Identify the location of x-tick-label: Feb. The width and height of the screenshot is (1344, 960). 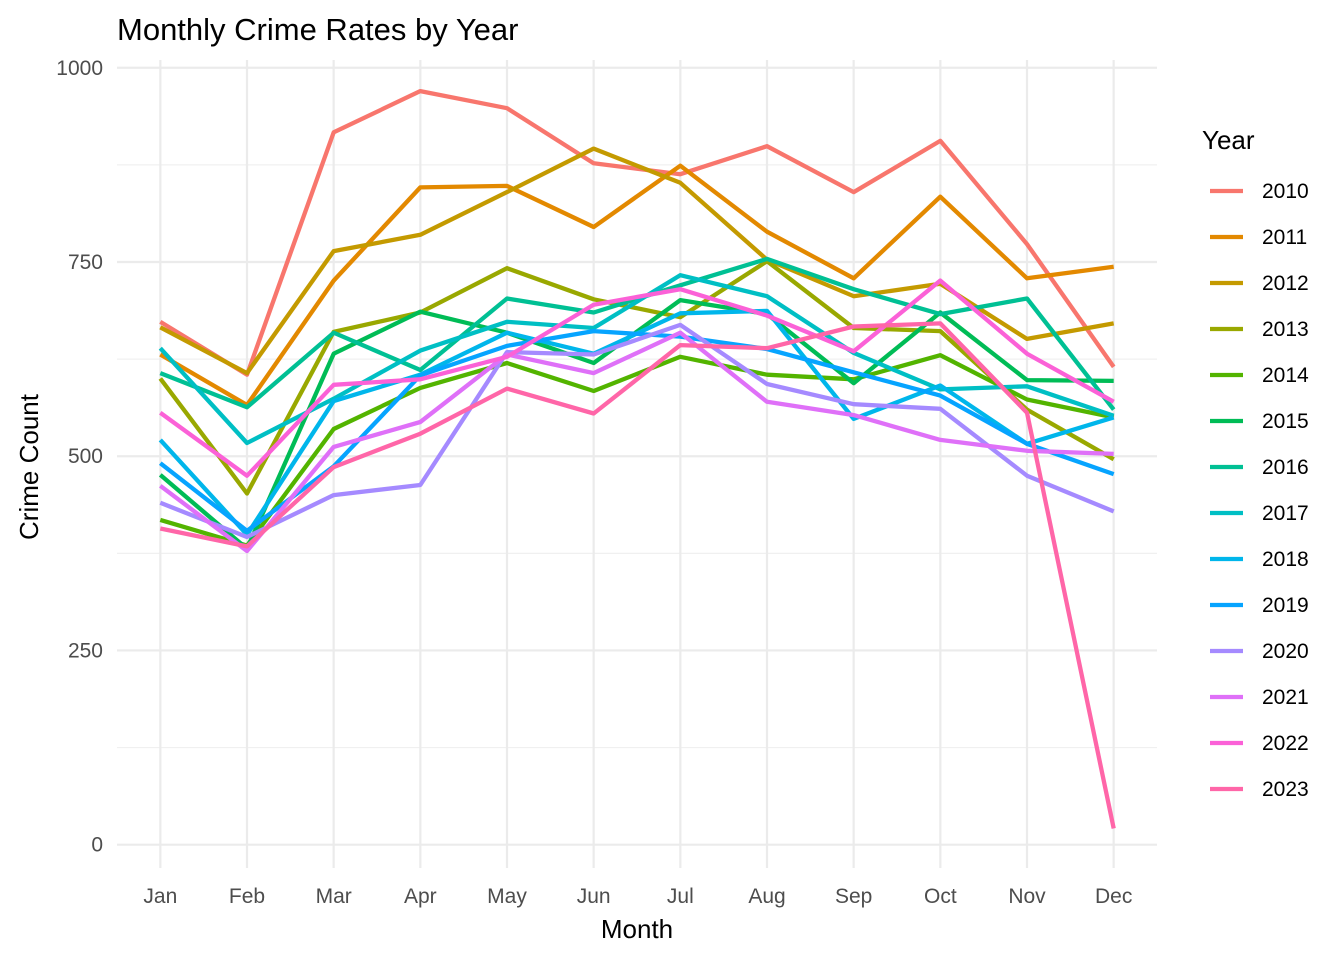
(247, 896).